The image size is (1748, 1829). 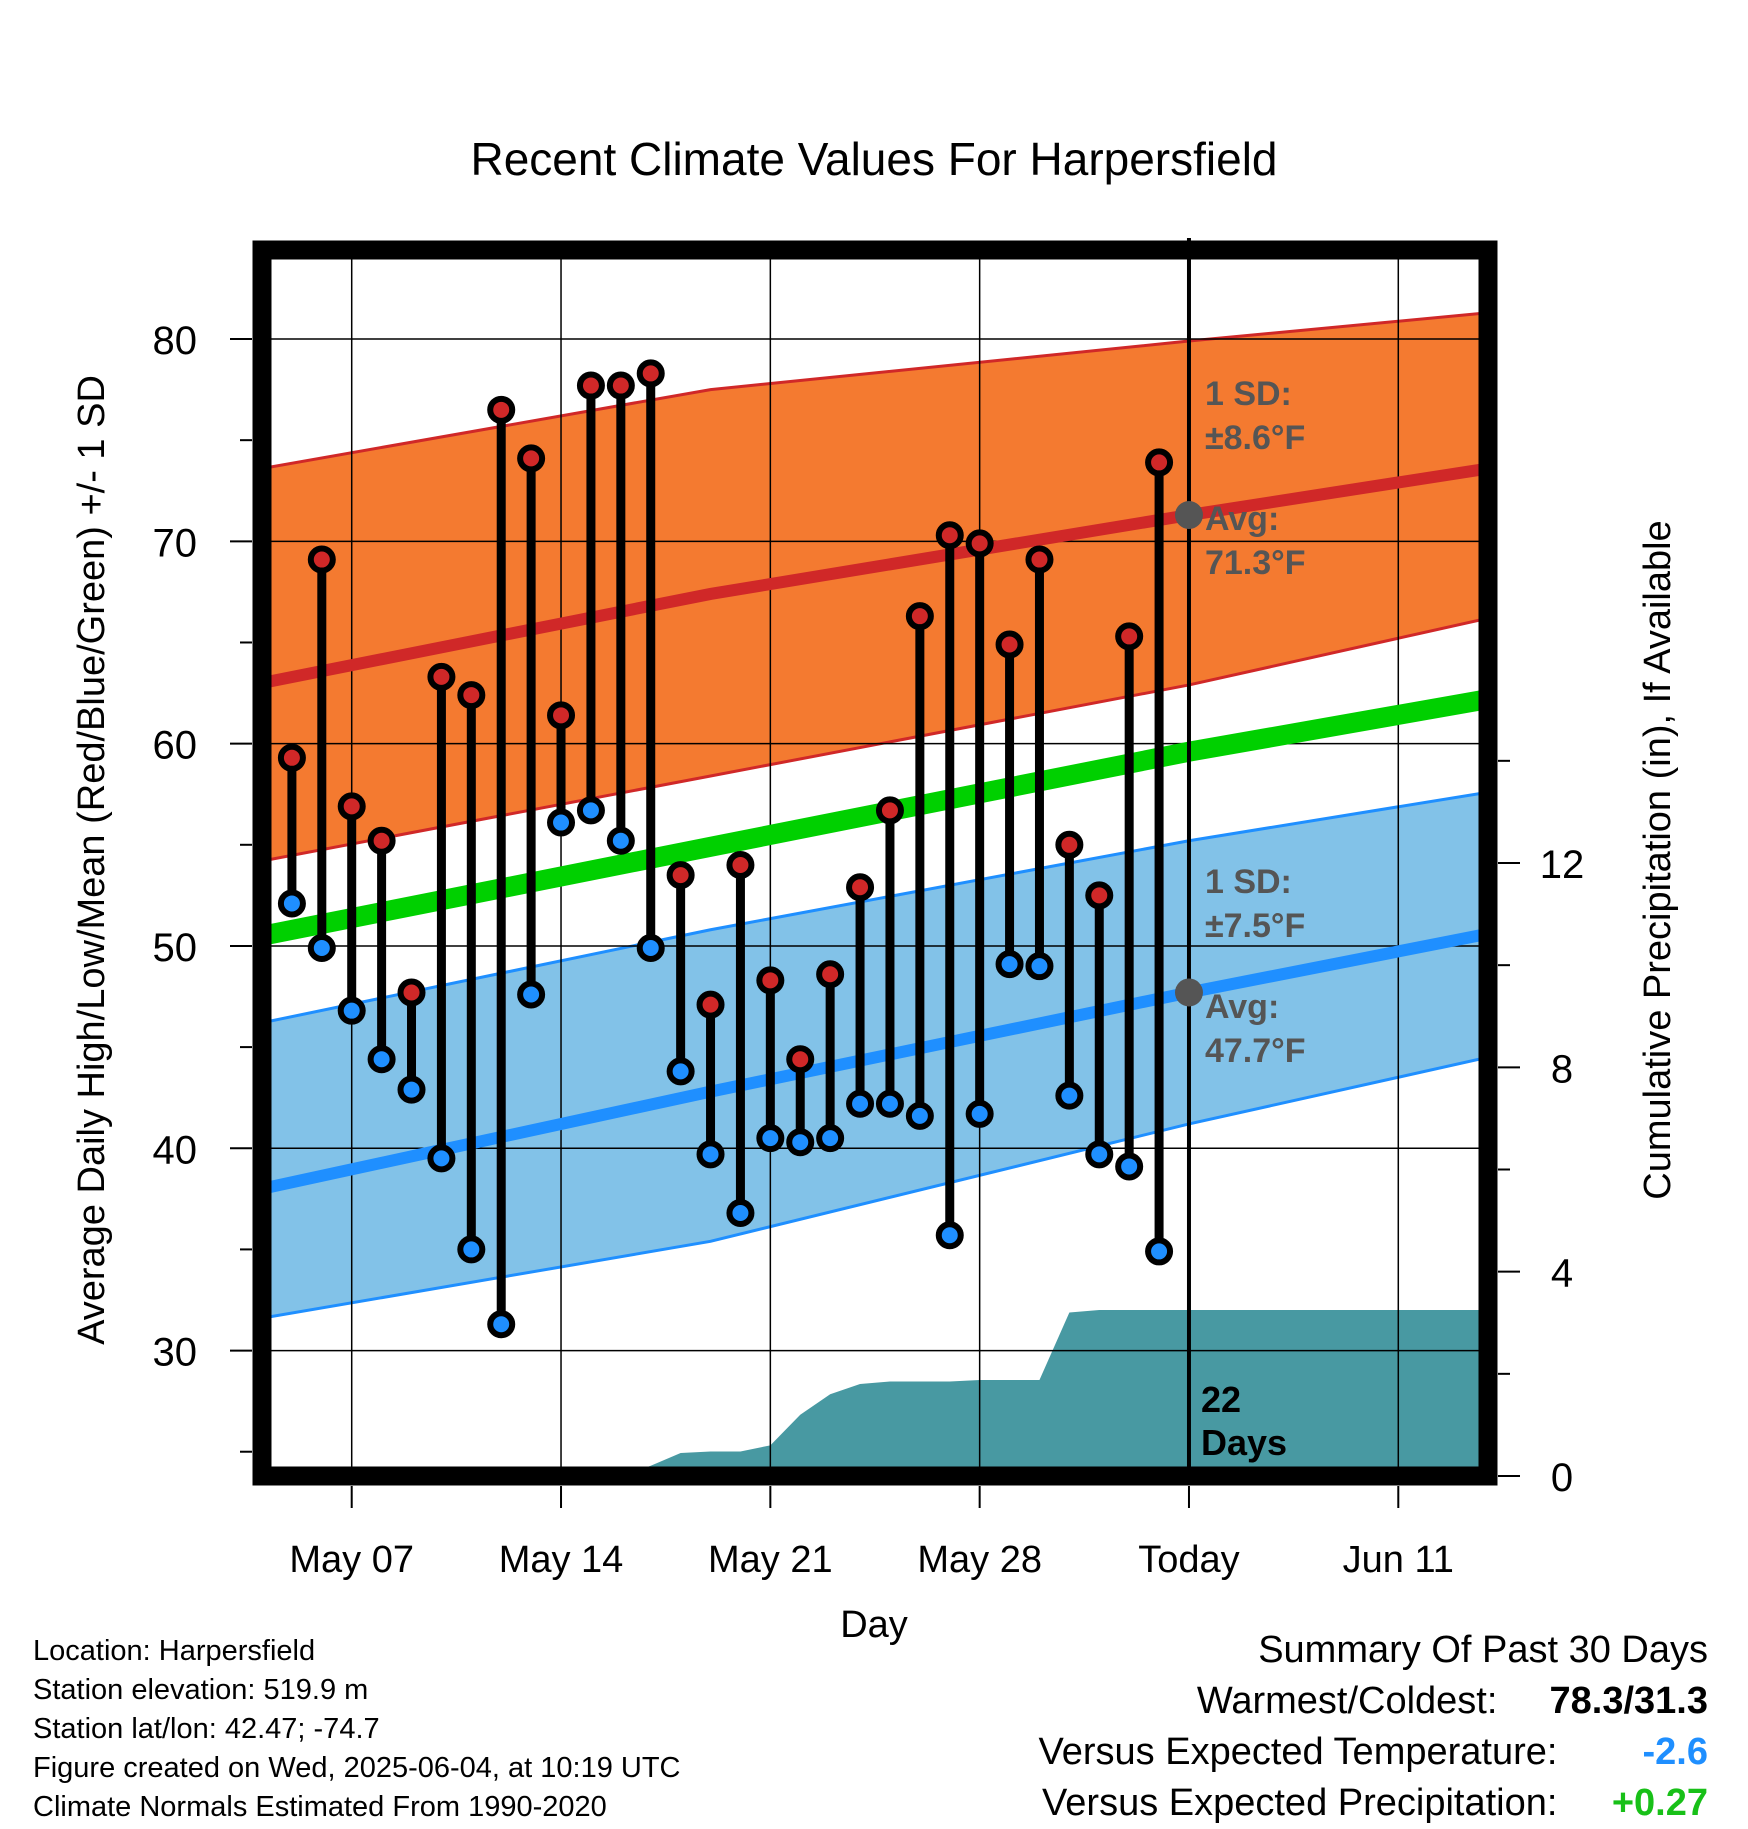 What do you see at coordinates (1300, 1803) in the screenshot?
I see `precip-label: Versus Expected Precipitation:` at bounding box center [1300, 1803].